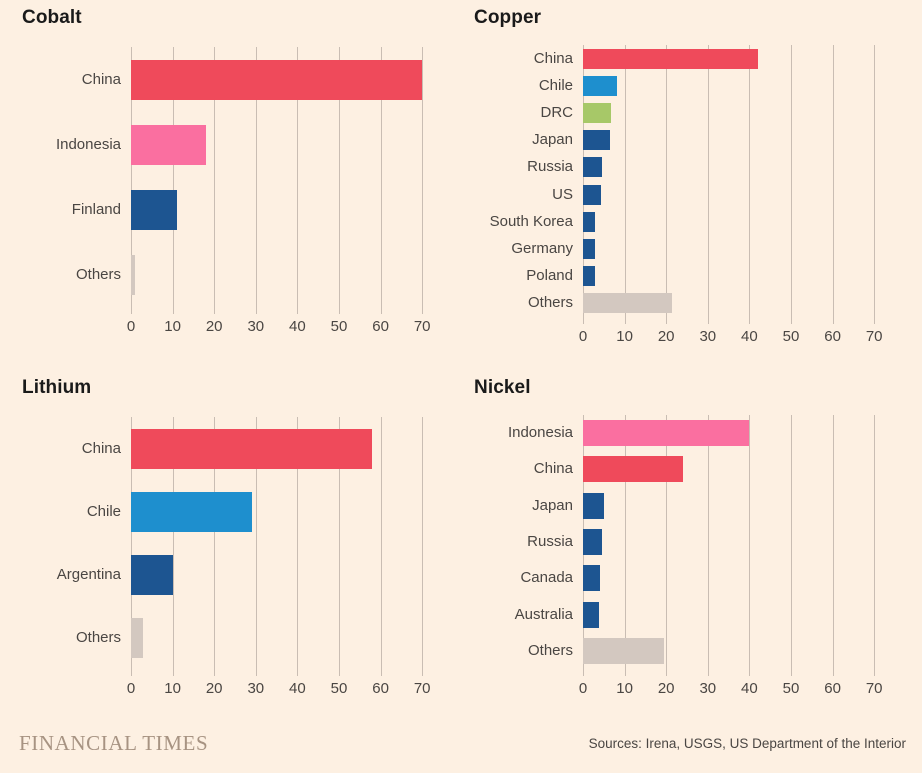  Describe the element at coordinates (550, 650) in the screenshot. I see `category-label: Others` at that location.